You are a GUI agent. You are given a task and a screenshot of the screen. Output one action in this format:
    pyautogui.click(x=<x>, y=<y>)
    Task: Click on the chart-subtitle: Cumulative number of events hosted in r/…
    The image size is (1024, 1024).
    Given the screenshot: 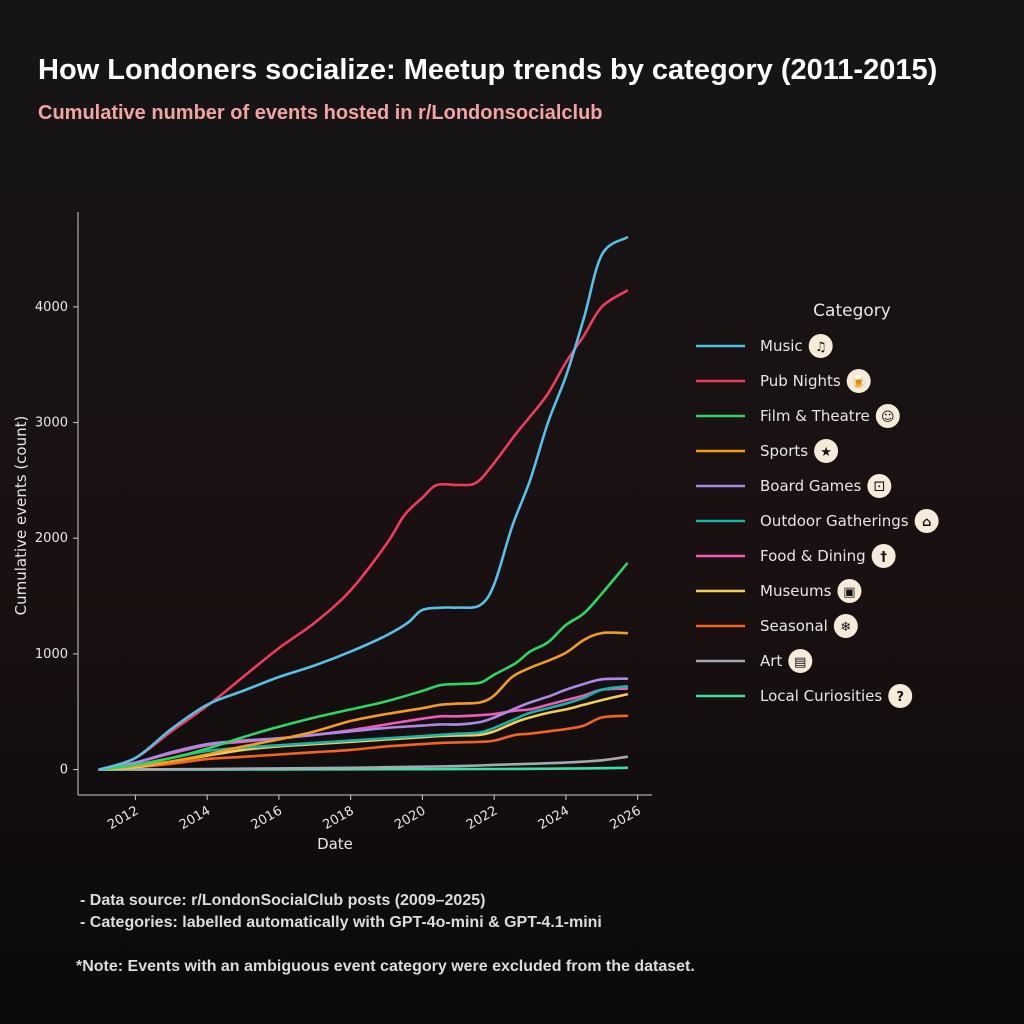 What is the action you would take?
    pyautogui.click(x=320, y=113)
    